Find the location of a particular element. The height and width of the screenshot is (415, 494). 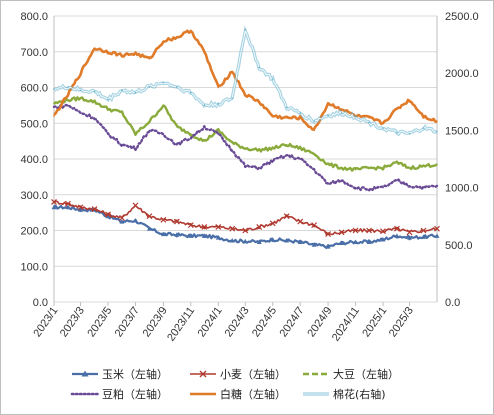

legend-item: 豆粕（左轴） is located at coordinates (119, 394).